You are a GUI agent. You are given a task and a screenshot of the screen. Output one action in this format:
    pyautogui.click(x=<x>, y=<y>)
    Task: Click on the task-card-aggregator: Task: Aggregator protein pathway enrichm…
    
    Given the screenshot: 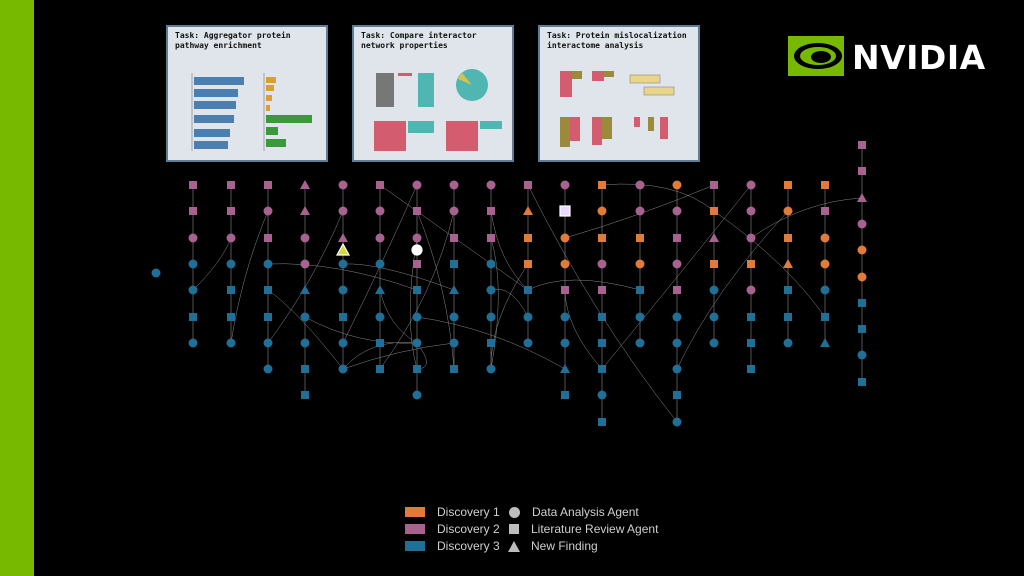 What is the action you would take?
    pyautogui.click(x=247, y=93)
    